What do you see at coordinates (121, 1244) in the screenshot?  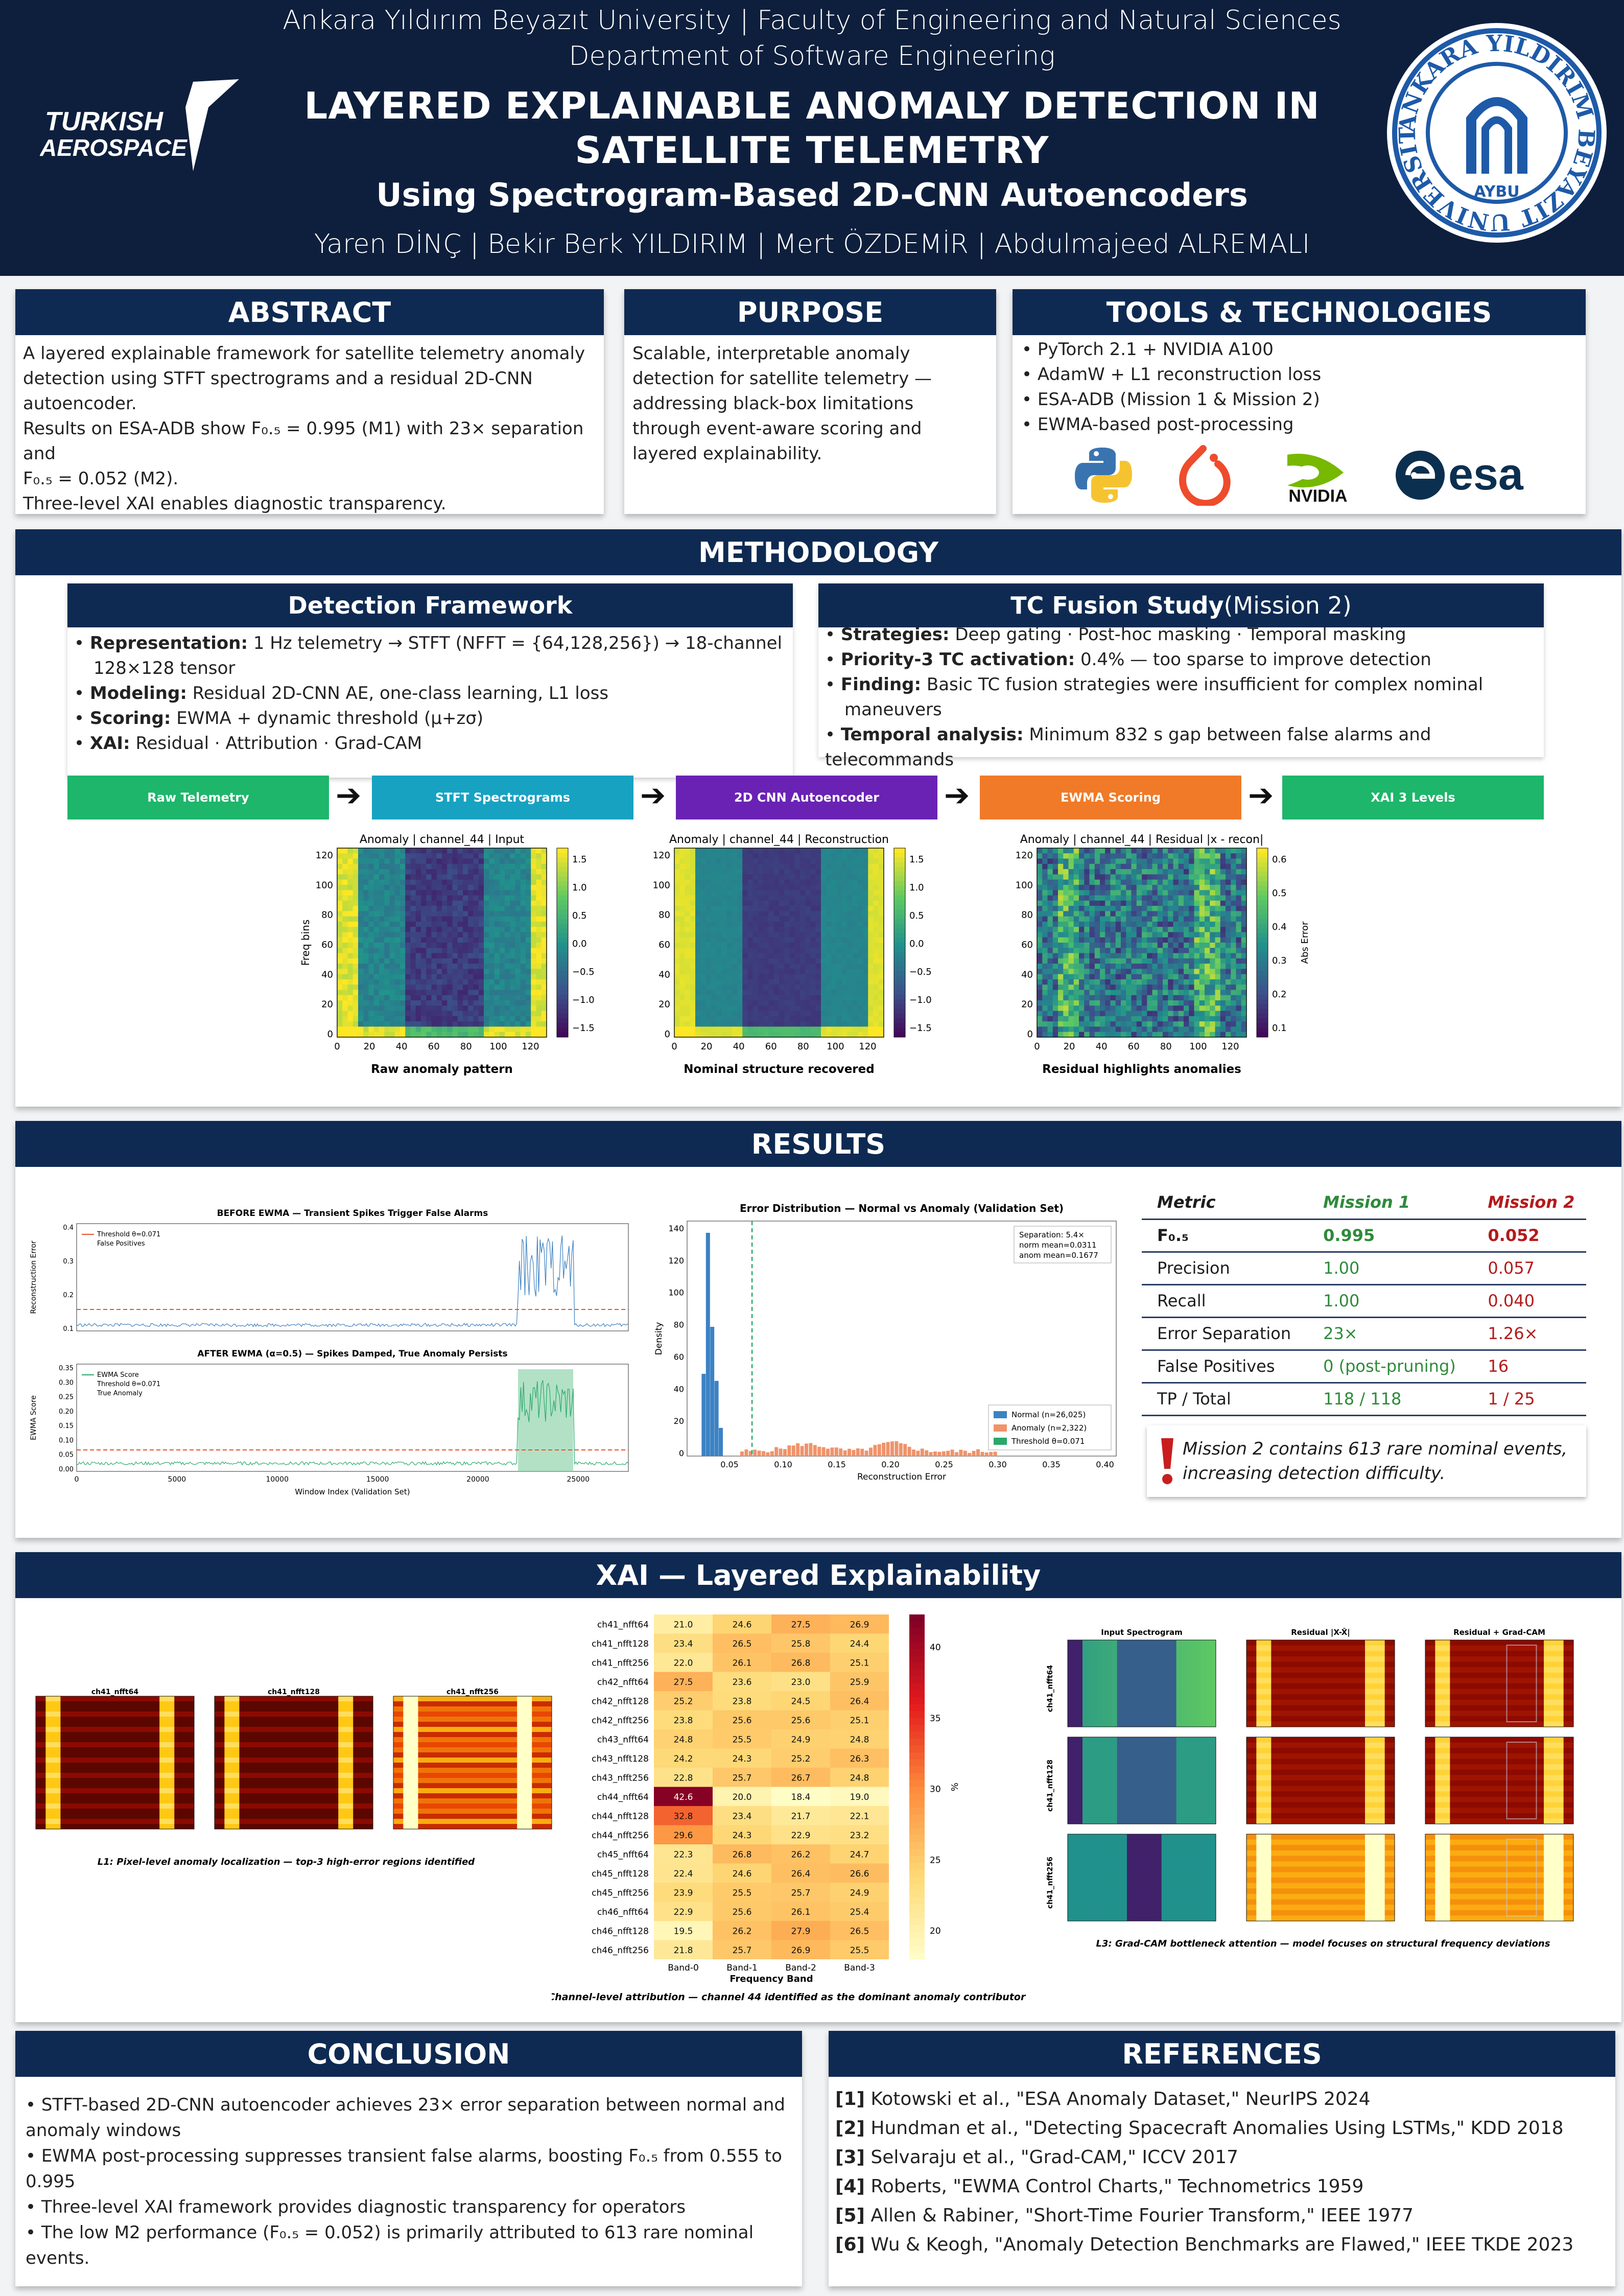 I see `svg-text: False Positives` at bounding box center [121, 1244].